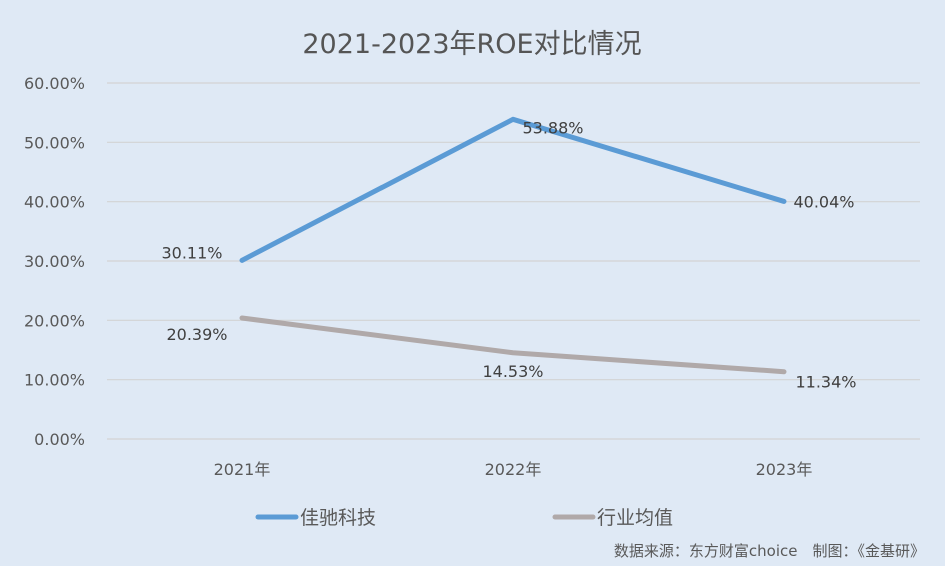 The image size is (945, 566). What do you see at coordinates (552, 127) in the screenshot?
I see `data-label: 53.88%` at bounding box center [552, 127].